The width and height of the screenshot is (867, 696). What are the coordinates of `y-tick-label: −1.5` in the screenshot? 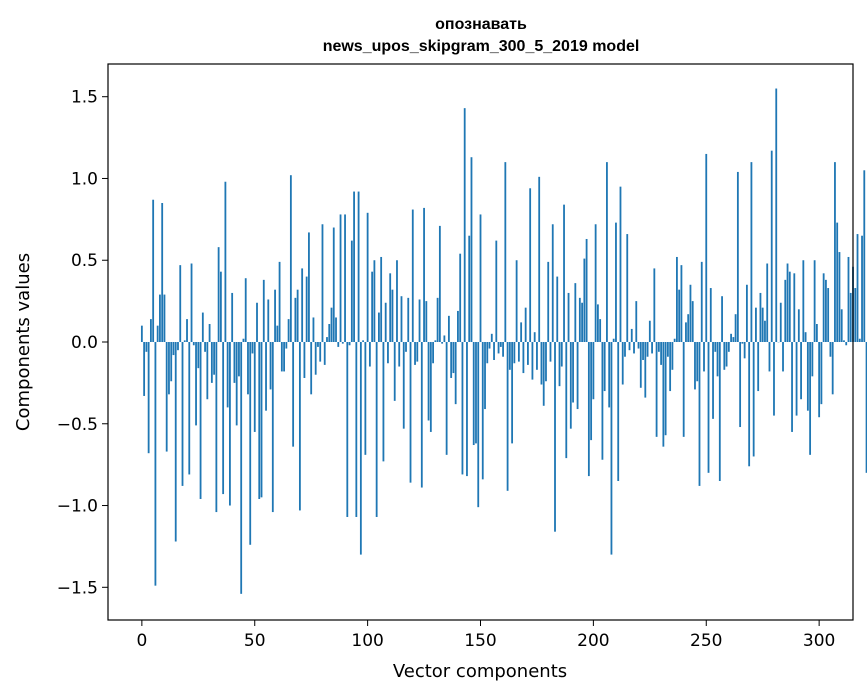 It's located at (77, 588).